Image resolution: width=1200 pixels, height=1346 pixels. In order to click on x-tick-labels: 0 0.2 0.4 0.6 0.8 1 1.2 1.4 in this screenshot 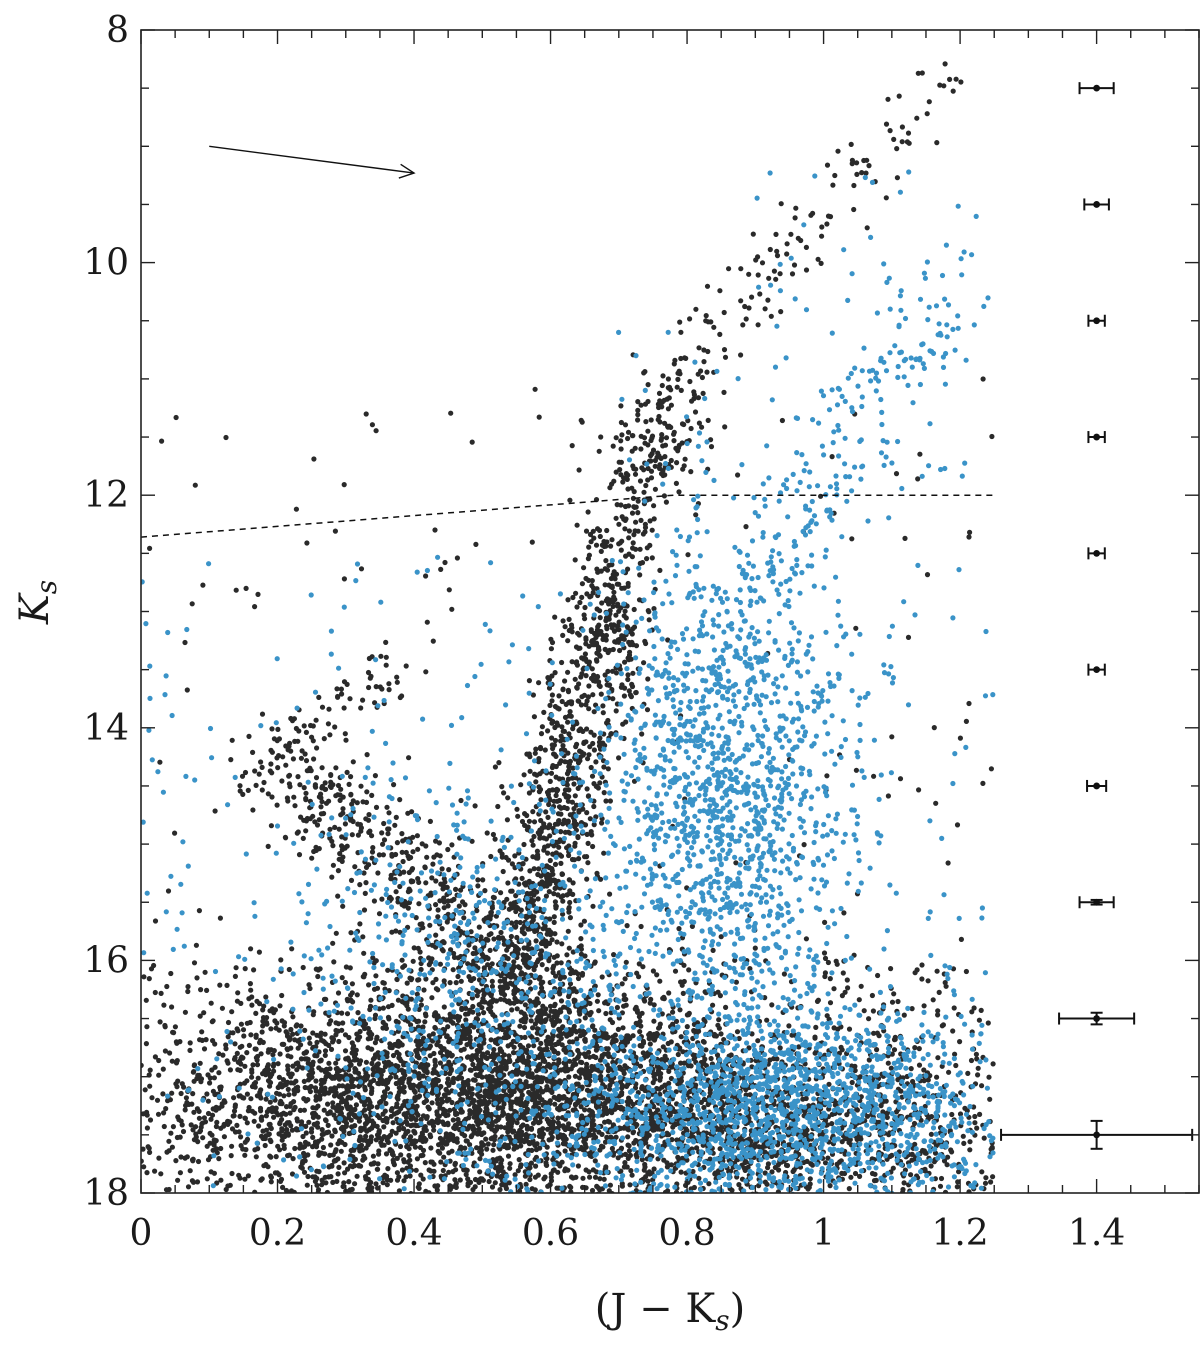, I will do `click(628, 1233)`.